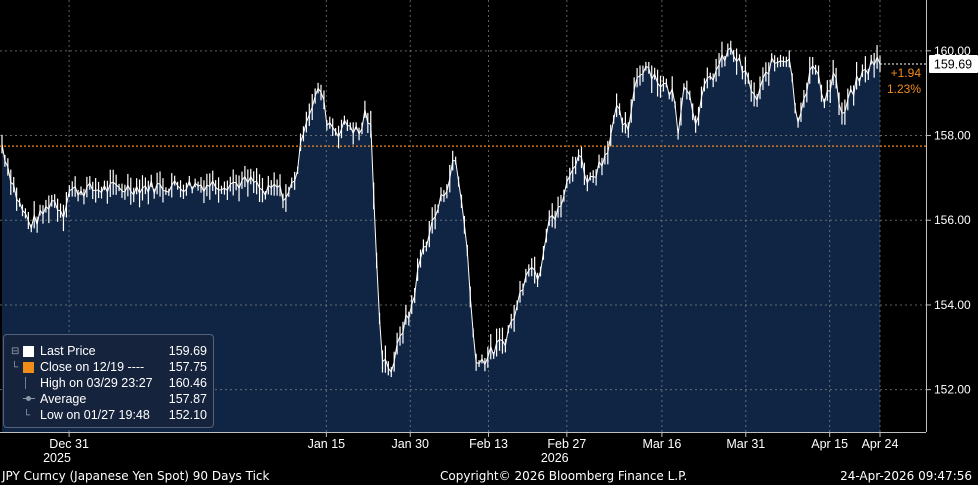 This screenshot has width=978, height=485. What do you see at coordinates (68, 351) in the screenshot?
I see `legend-label: Last Price` at bounding box center [68, 351].